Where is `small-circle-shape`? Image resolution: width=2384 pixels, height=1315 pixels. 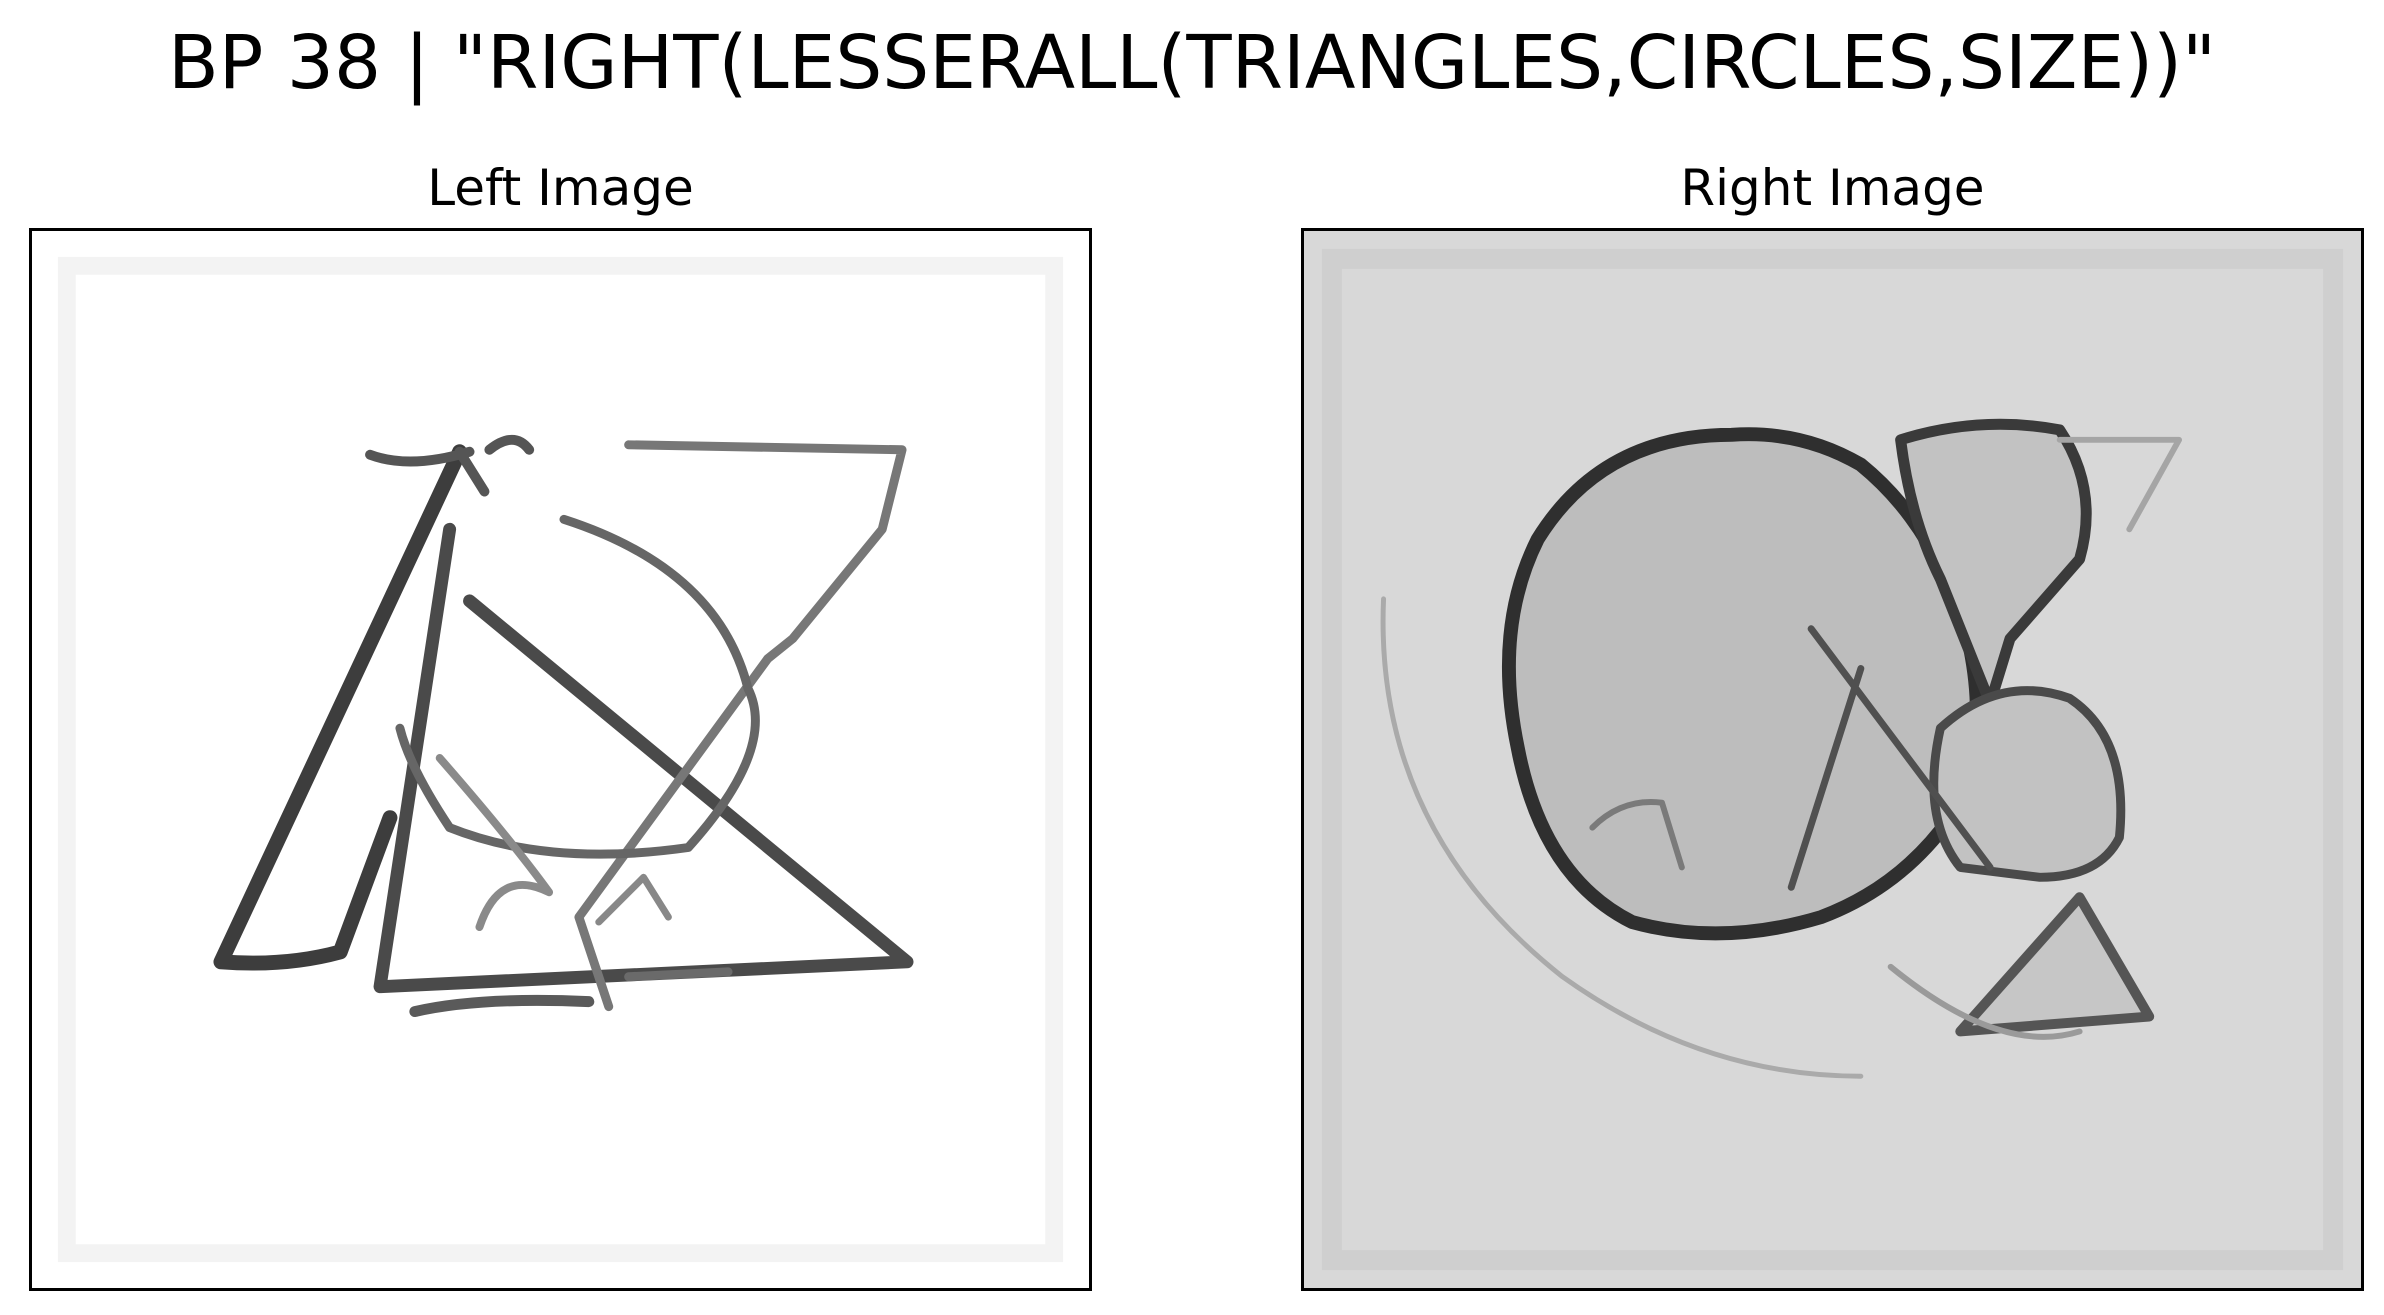 small-circle-shape is located at coordinates (2027, 784).